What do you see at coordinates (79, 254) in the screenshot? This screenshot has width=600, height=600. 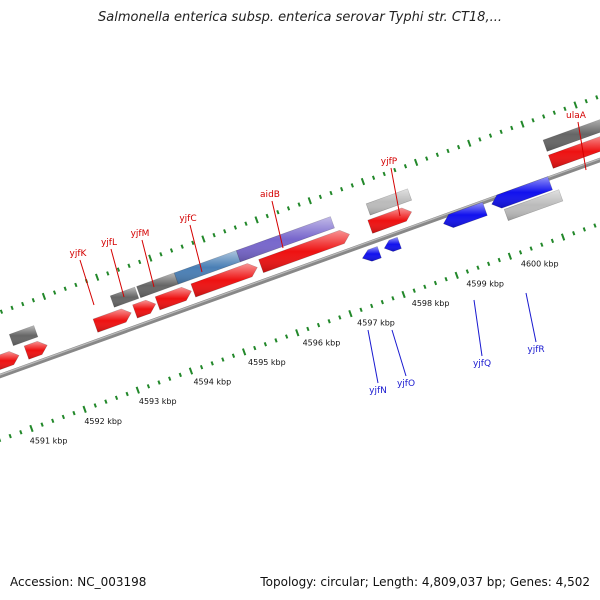 I see `gene-label-yjfK: yjfK` at bounding box center [79, 254].